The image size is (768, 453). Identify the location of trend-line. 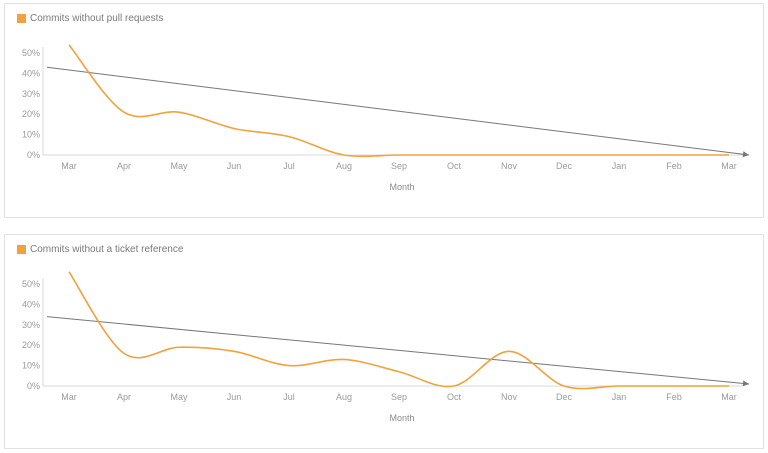
(398, 350).